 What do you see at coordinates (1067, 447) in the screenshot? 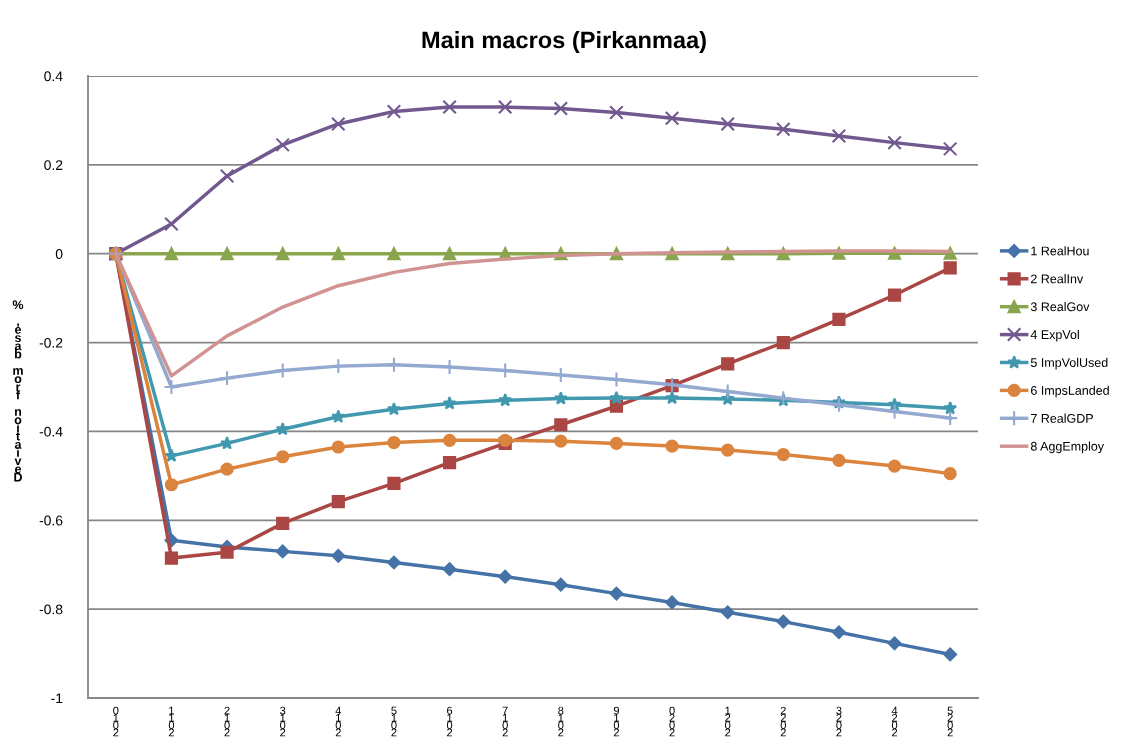
I see `legend-label: 8 AggEmploy` at bounding box center [1067, 447].